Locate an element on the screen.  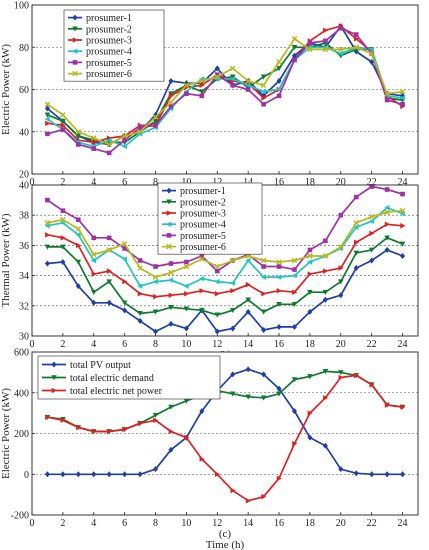
y-tick-label: 60 is located at coordinates (24, 90).